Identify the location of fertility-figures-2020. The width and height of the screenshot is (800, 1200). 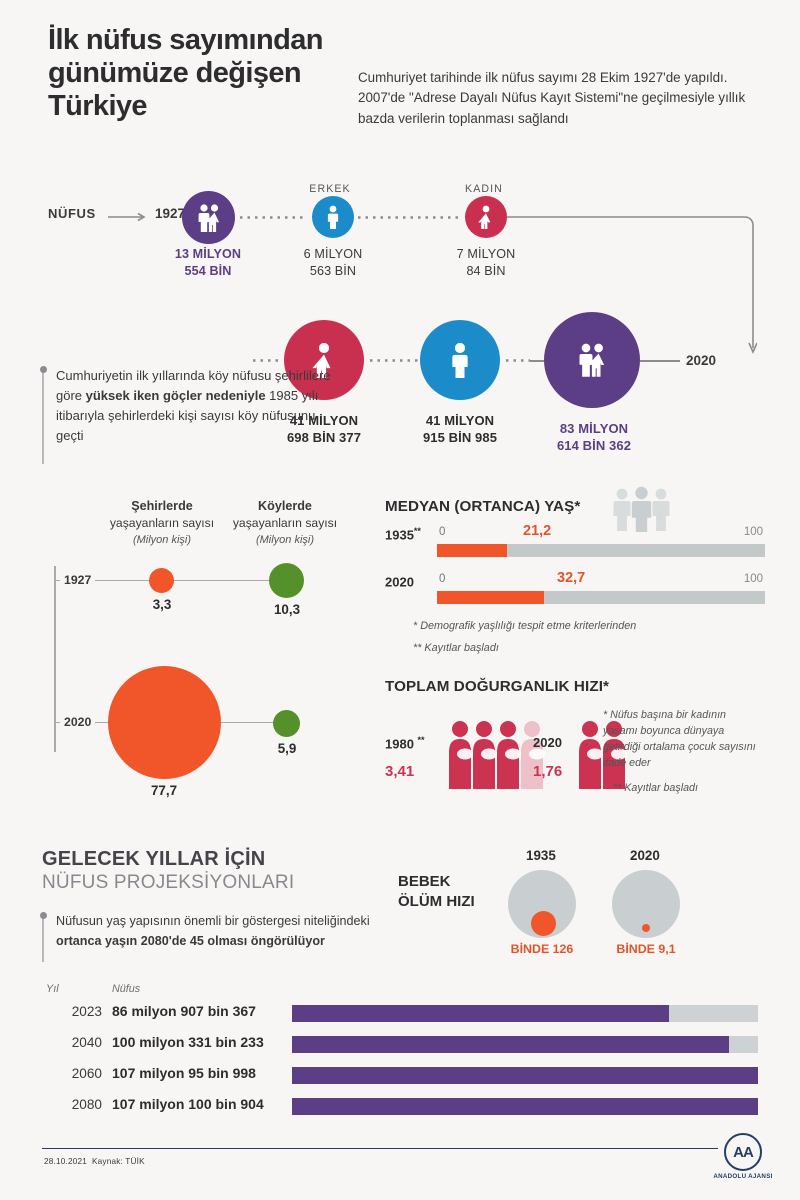
(603, 755).